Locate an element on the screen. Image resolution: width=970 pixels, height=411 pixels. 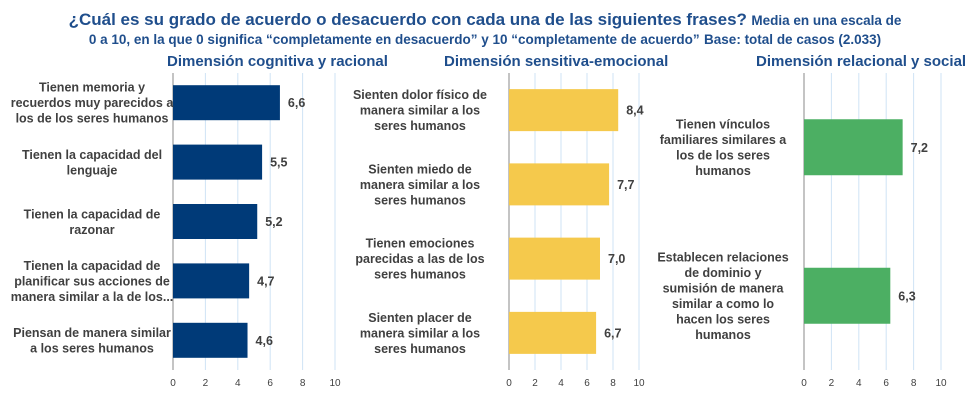
category-label: Tienen la capacidad del lenguaje is located at coordinates (92, 163).